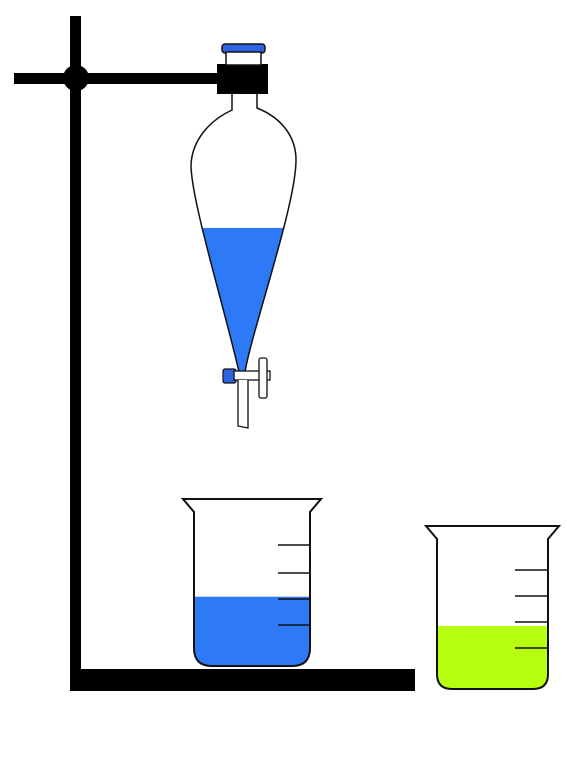 This screenshot has width=567, height=758. What do you see at coordinates (243, 404) in the screenshot?
I see `funnel-stem` at bounding box center [243, 404].